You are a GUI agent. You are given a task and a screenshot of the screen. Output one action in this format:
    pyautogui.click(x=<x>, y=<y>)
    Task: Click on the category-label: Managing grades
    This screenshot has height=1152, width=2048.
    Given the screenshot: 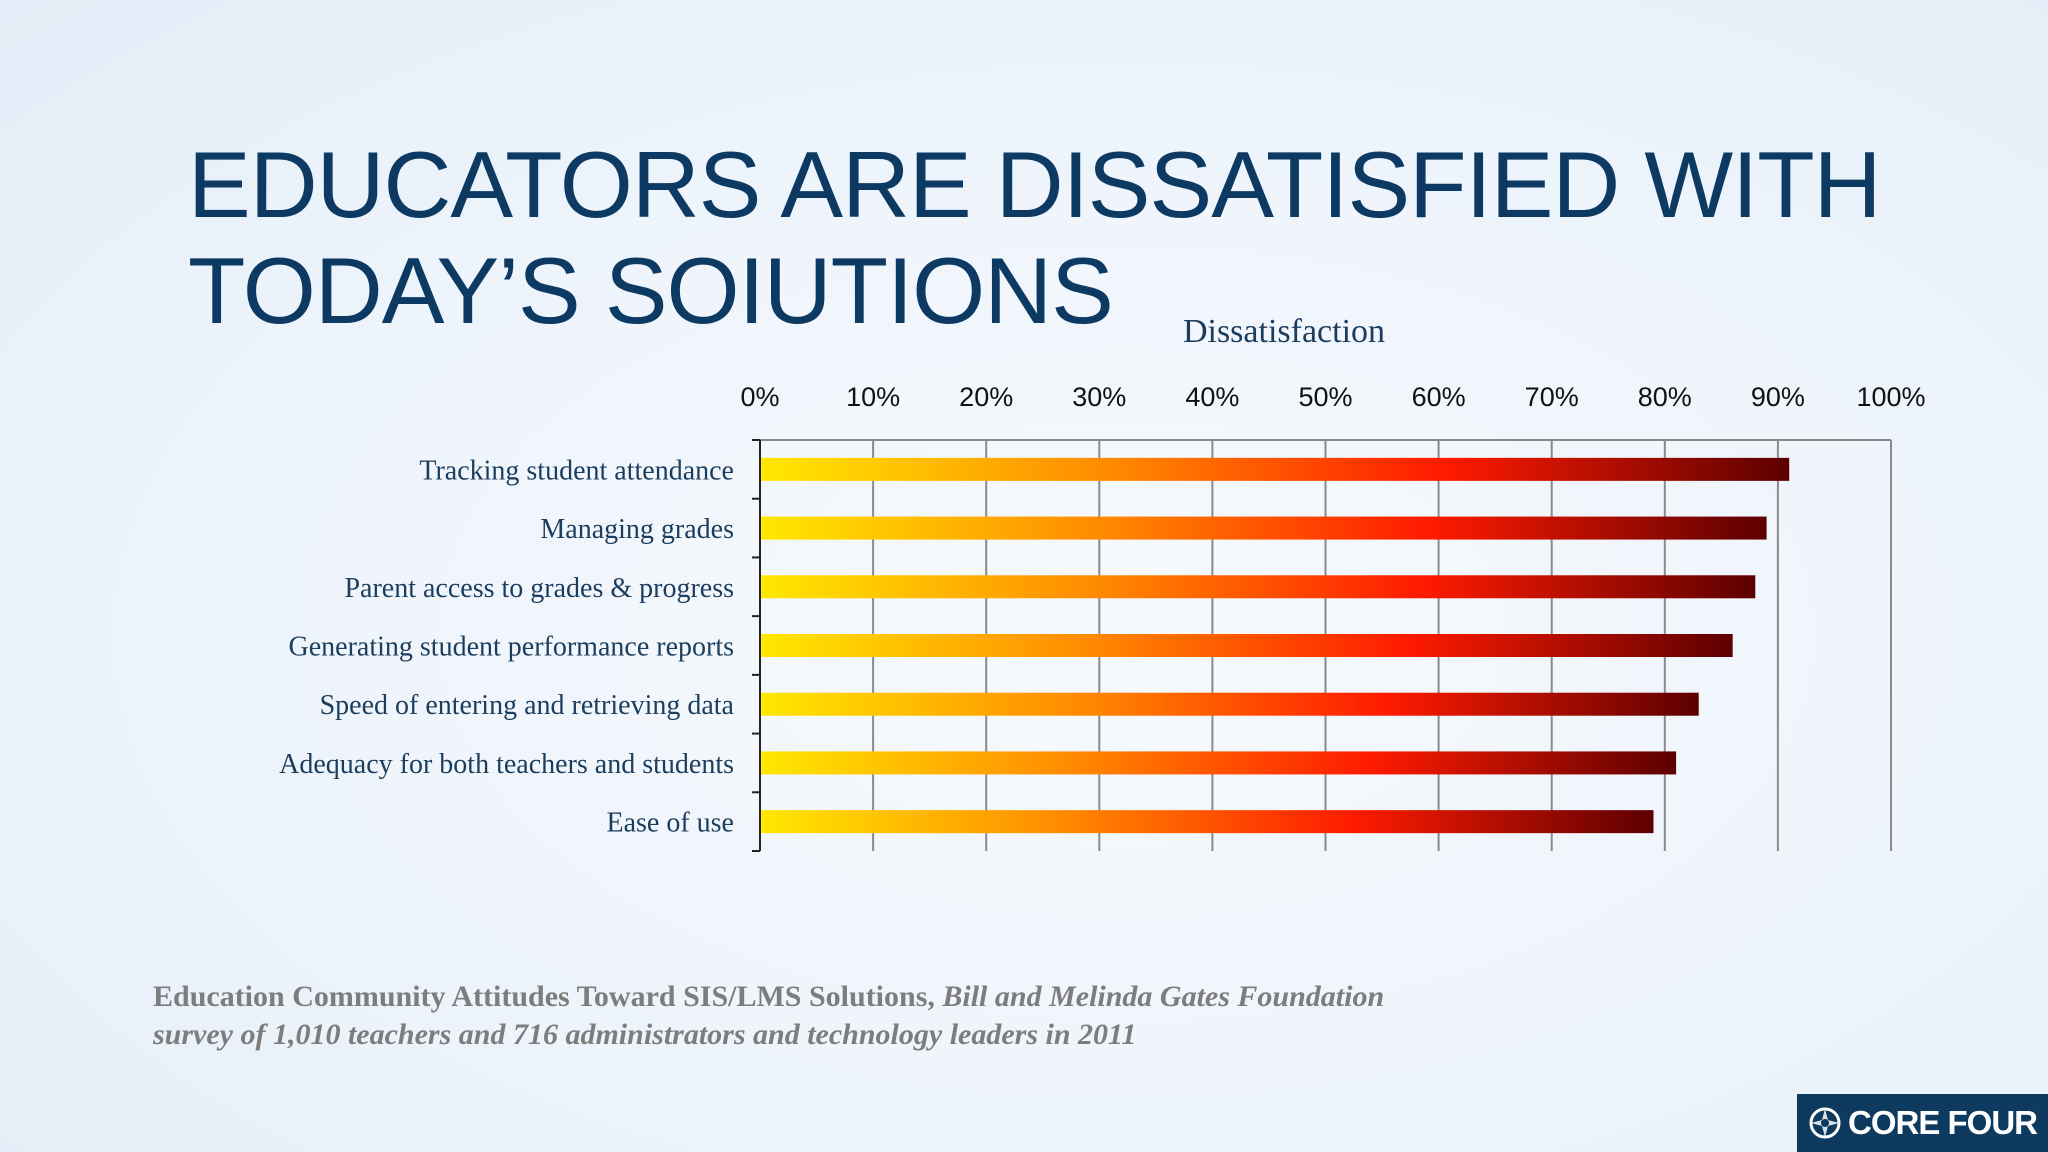 What is the action you would take?
    pyautogui.click(x=637, y=529)
    